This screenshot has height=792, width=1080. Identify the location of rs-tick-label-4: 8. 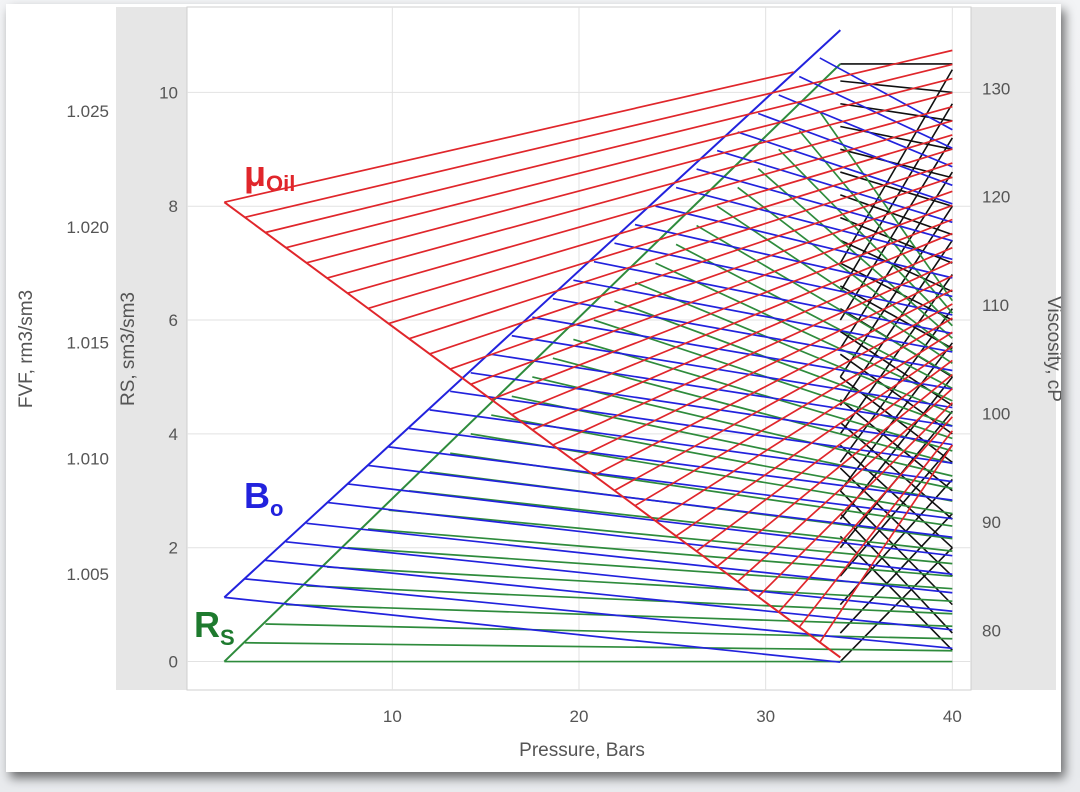
(173, 206).